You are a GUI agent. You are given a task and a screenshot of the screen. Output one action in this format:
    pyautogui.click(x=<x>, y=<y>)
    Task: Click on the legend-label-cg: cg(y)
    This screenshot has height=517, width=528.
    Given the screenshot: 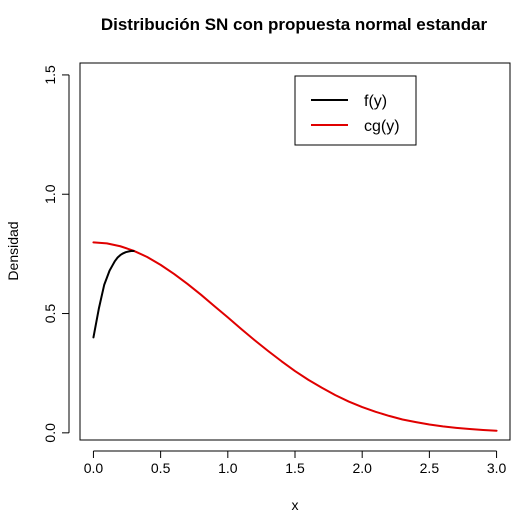 What is the action you would take?
    pyautogui.click(x=382, y=126)
    